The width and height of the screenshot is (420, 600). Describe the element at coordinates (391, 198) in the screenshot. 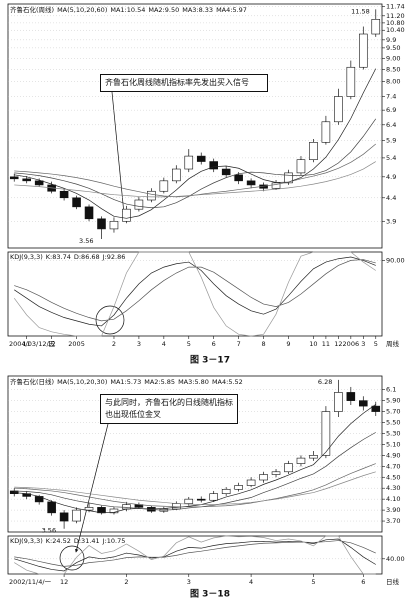

I see `y-tick-label: 4.4` at that location.